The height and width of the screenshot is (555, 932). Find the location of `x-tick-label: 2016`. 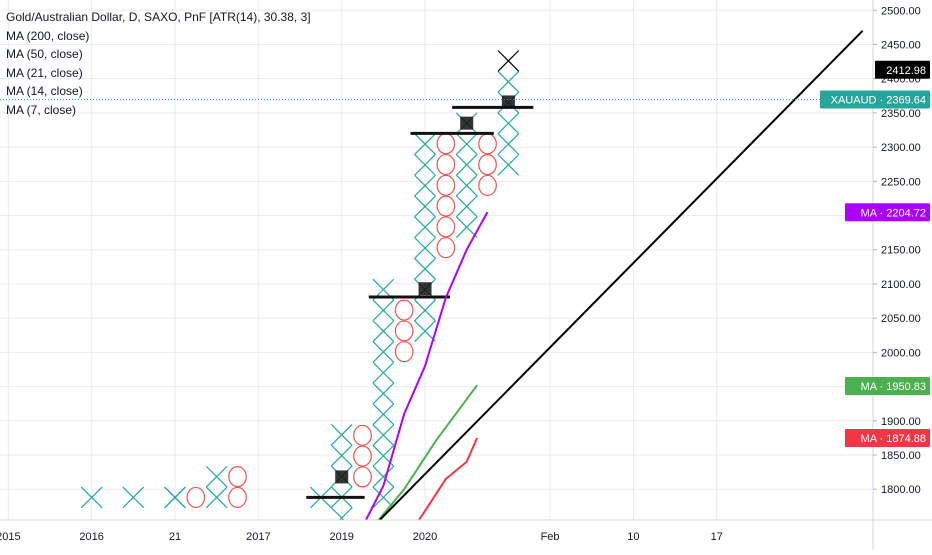

x-tick-label: 2016 is located at coordinates (91, 537).